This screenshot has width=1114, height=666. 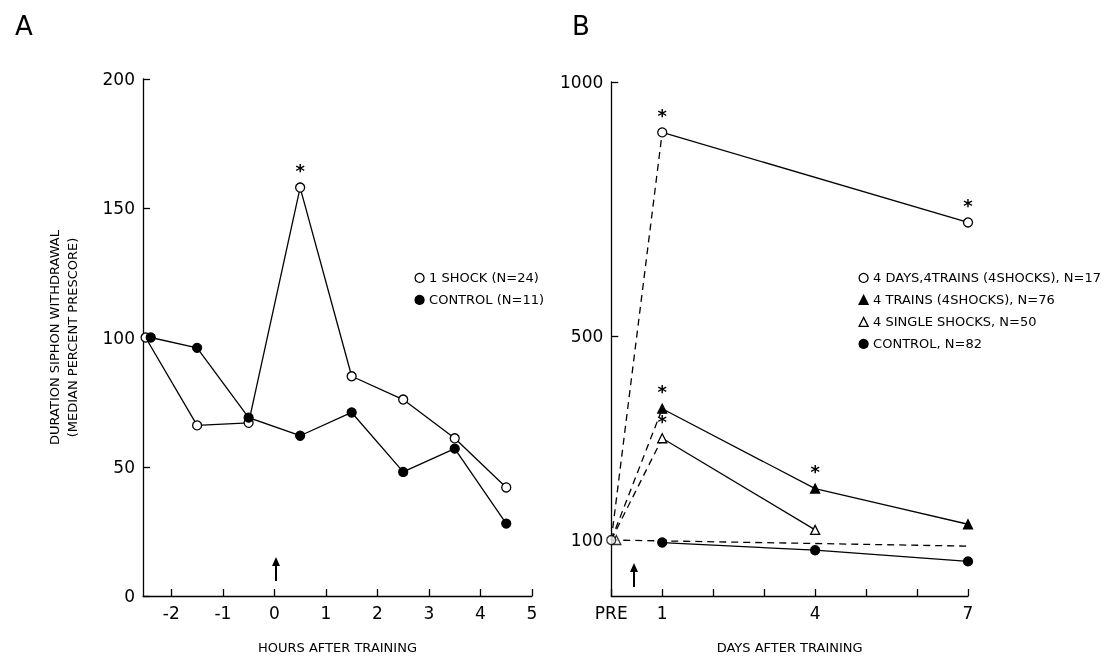 What do you see at coordinates (274, 612) in the screenshot?
I see `x-tick-label: 0` at bounding box center [274, 612].